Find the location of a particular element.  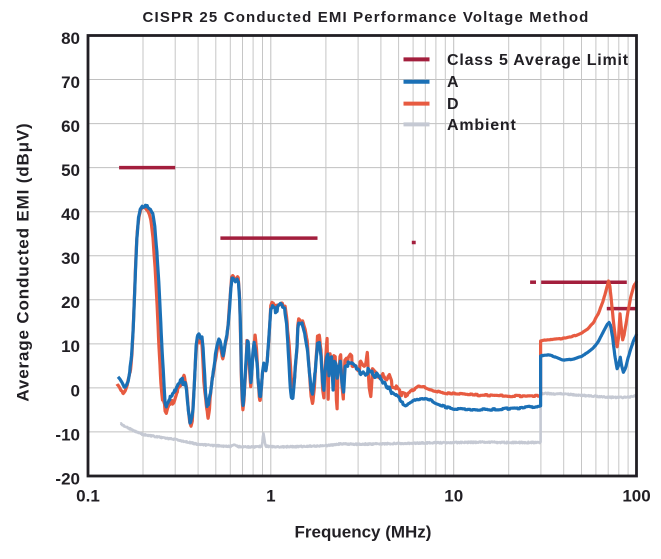

svg-text: -10 is located at coordinates (67, 434).